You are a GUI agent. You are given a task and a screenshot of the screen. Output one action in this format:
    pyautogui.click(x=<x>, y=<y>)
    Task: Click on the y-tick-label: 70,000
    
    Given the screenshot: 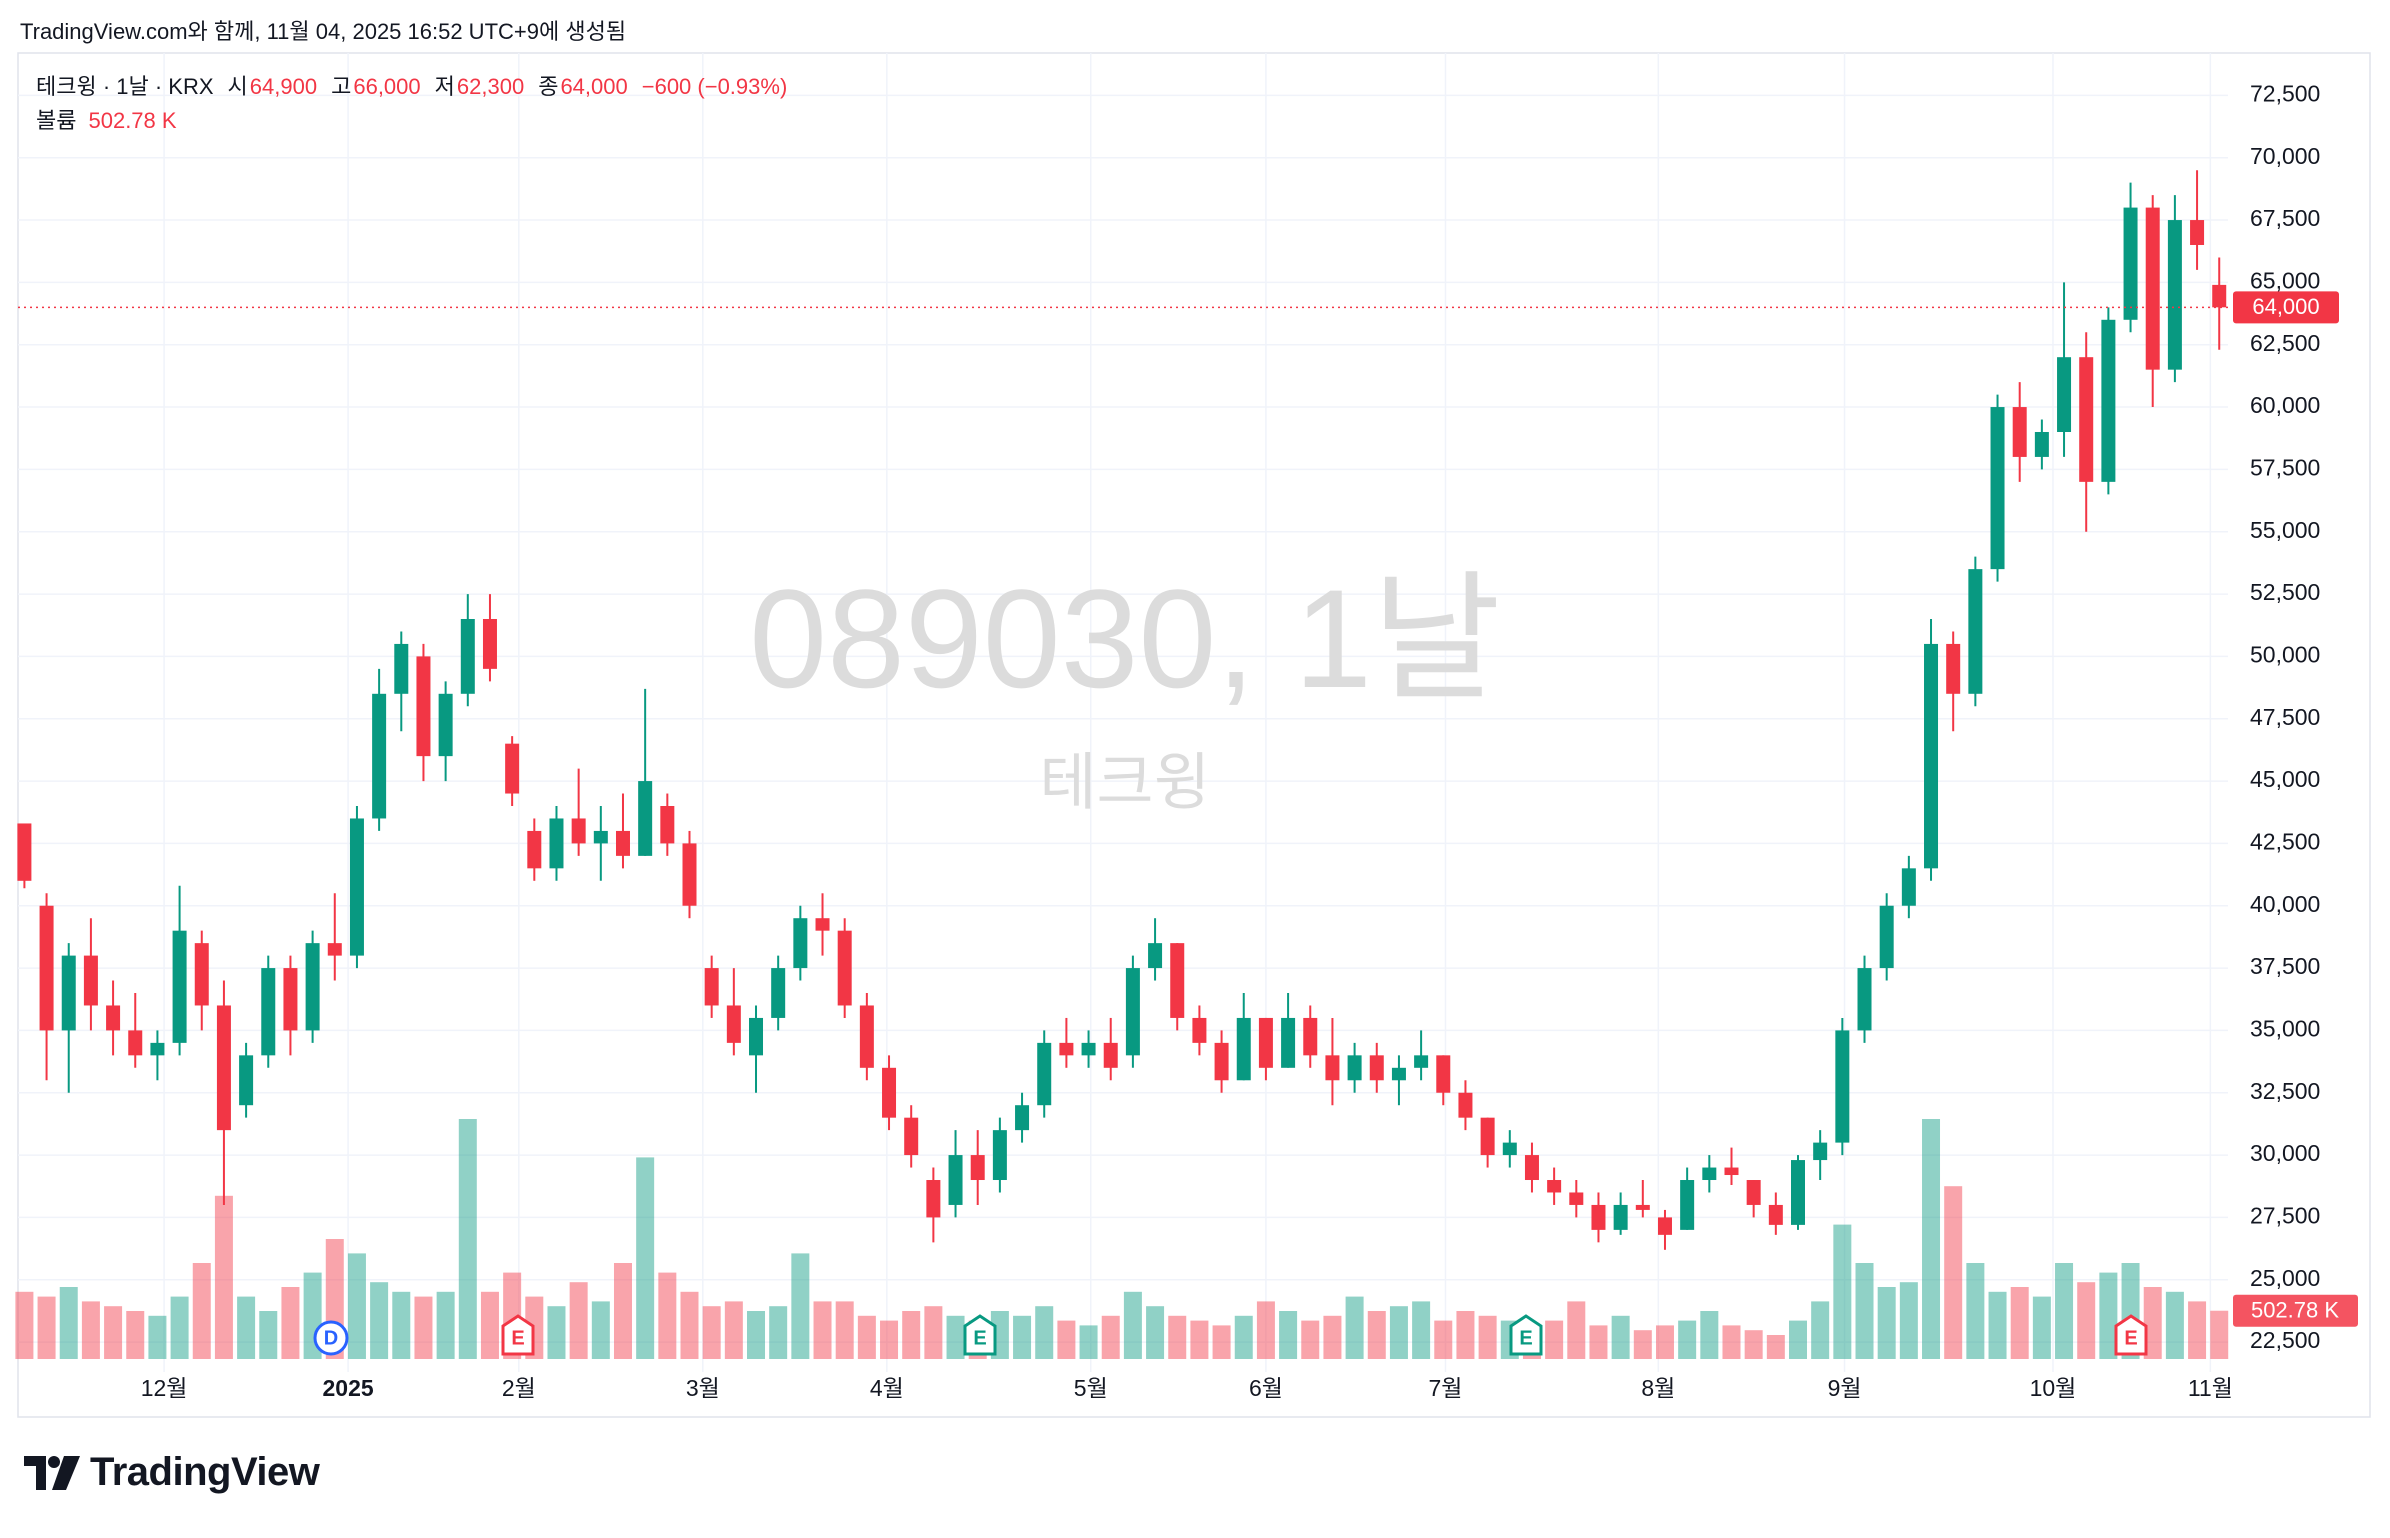 What is the action you would take?
    pyautogui.click(x=2285, y=156)
    